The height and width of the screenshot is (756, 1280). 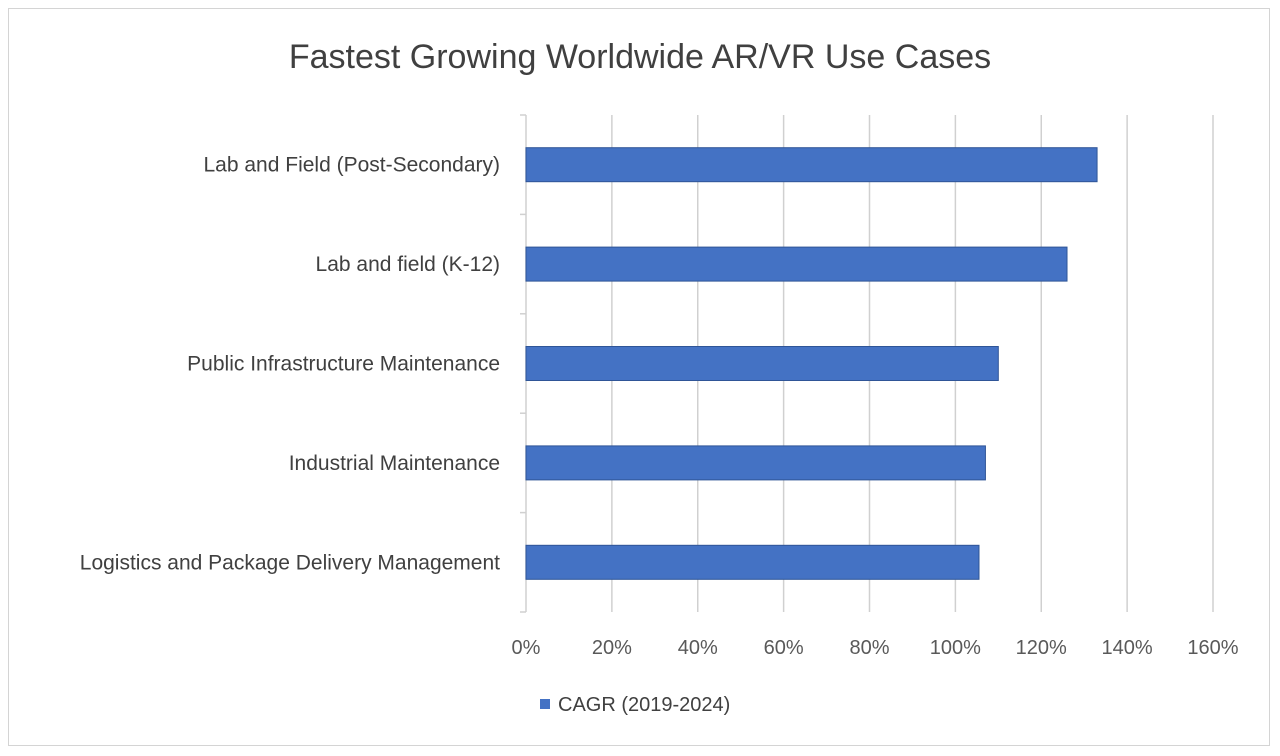 What do you see at coordinates (698, 648) in the screenshot?
I see `tick-label: 40%` at bounding box center [698, 648].